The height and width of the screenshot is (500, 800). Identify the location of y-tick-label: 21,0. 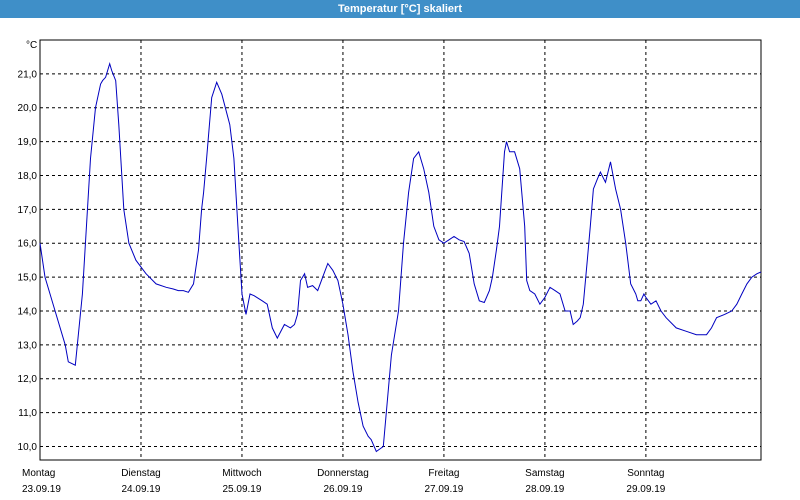
(28, 74).